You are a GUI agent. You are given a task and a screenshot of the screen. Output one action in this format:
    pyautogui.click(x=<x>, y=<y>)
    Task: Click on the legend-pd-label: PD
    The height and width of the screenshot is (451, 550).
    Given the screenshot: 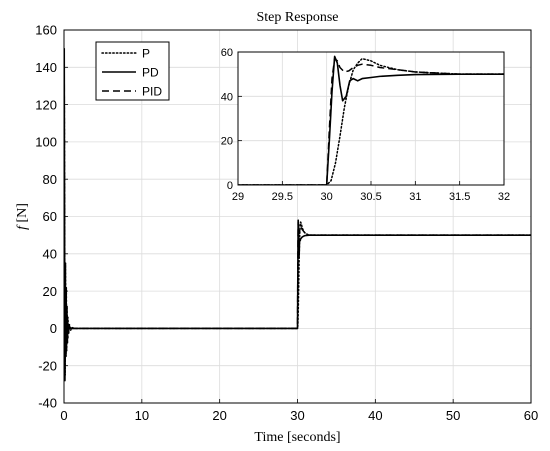 What is the action you would take?
    pyautogui.click(x=150, y=73)
    